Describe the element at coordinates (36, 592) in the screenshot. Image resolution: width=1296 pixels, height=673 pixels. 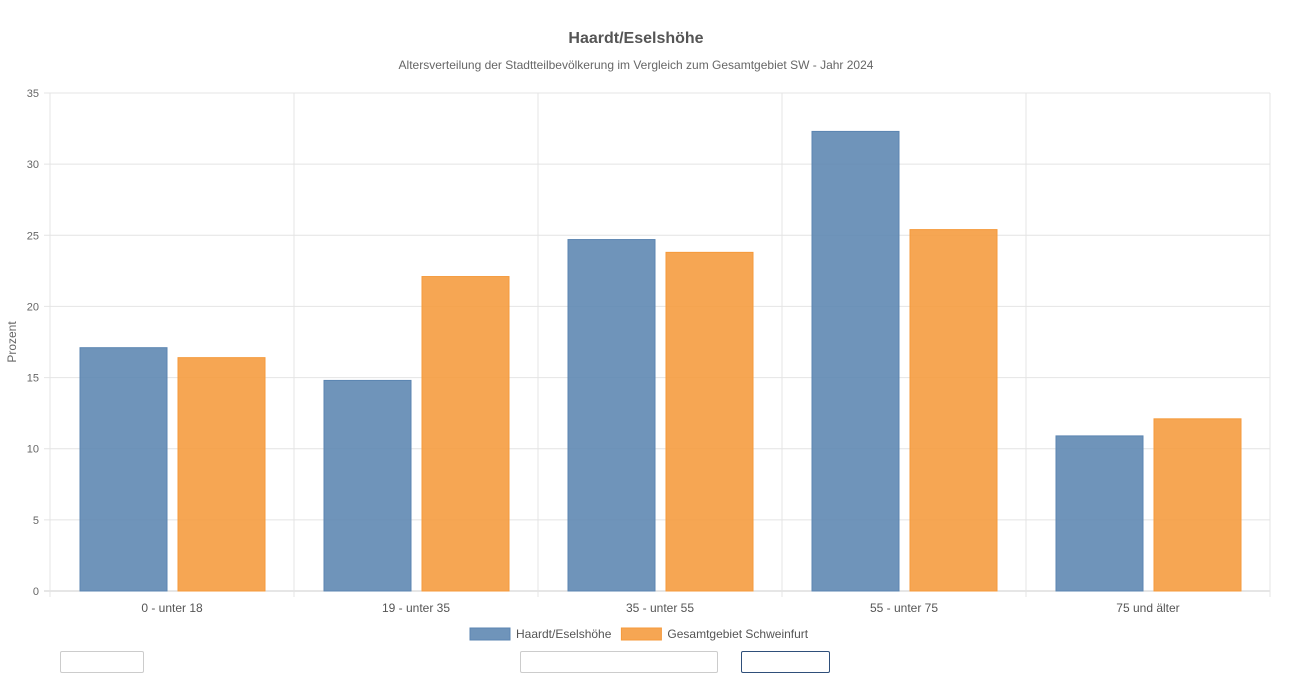
I see `y-tick-label: 0` at that location.